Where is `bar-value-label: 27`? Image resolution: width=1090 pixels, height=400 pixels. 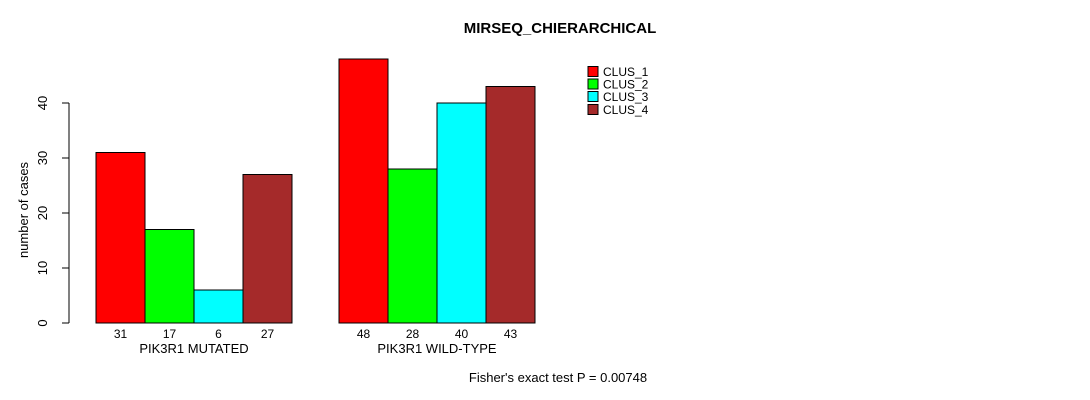 bar-value-label: 27 is located at coordinates (268, 334).